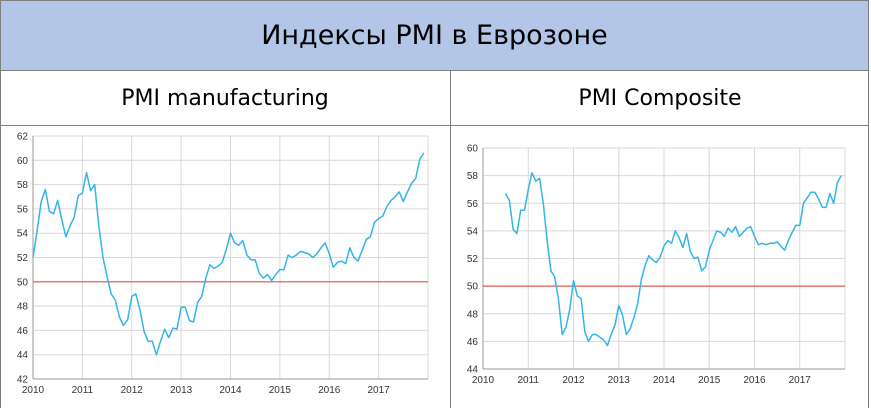 The height and width of the screenshot is (408, 871). Describe the element at coordinates (23, 380) in the screenshot. I see `y-tick-label: 42` at that location.